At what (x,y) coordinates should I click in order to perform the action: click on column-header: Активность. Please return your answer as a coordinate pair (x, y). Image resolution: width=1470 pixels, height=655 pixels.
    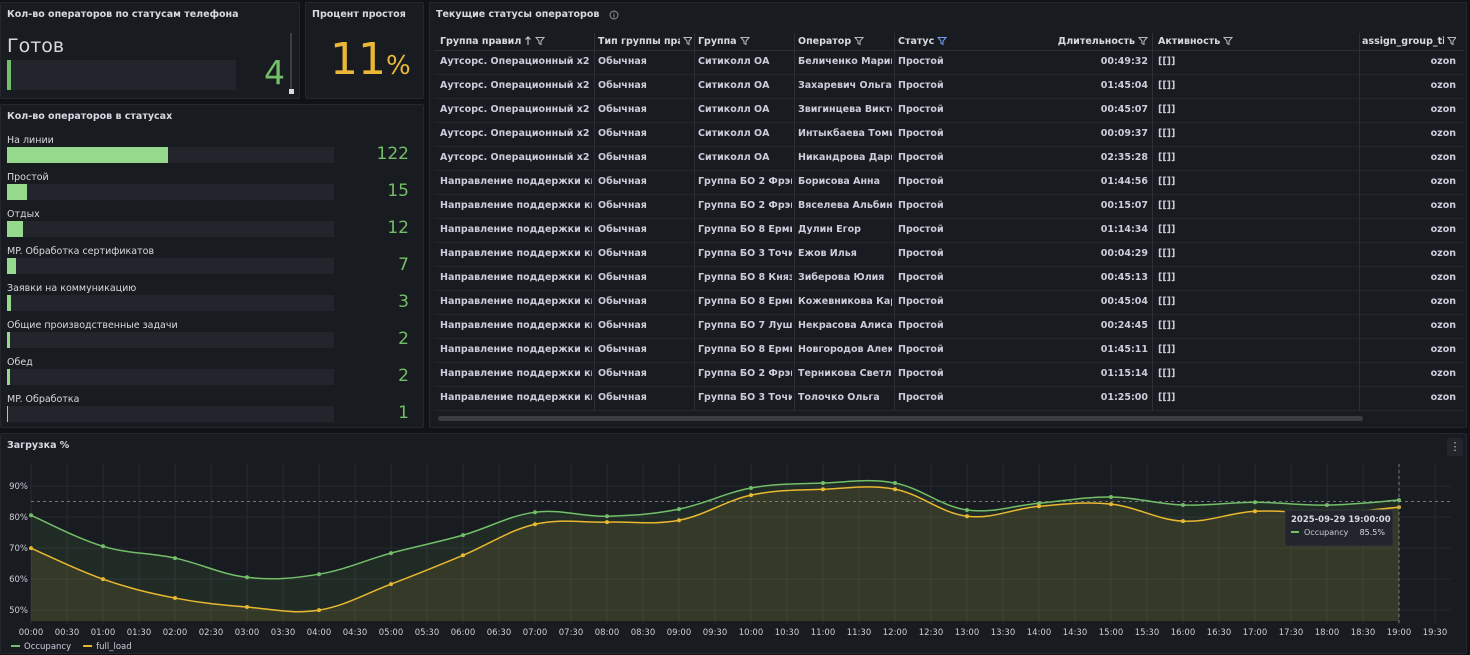
    Looking at the image, I should click on (1257, 41).